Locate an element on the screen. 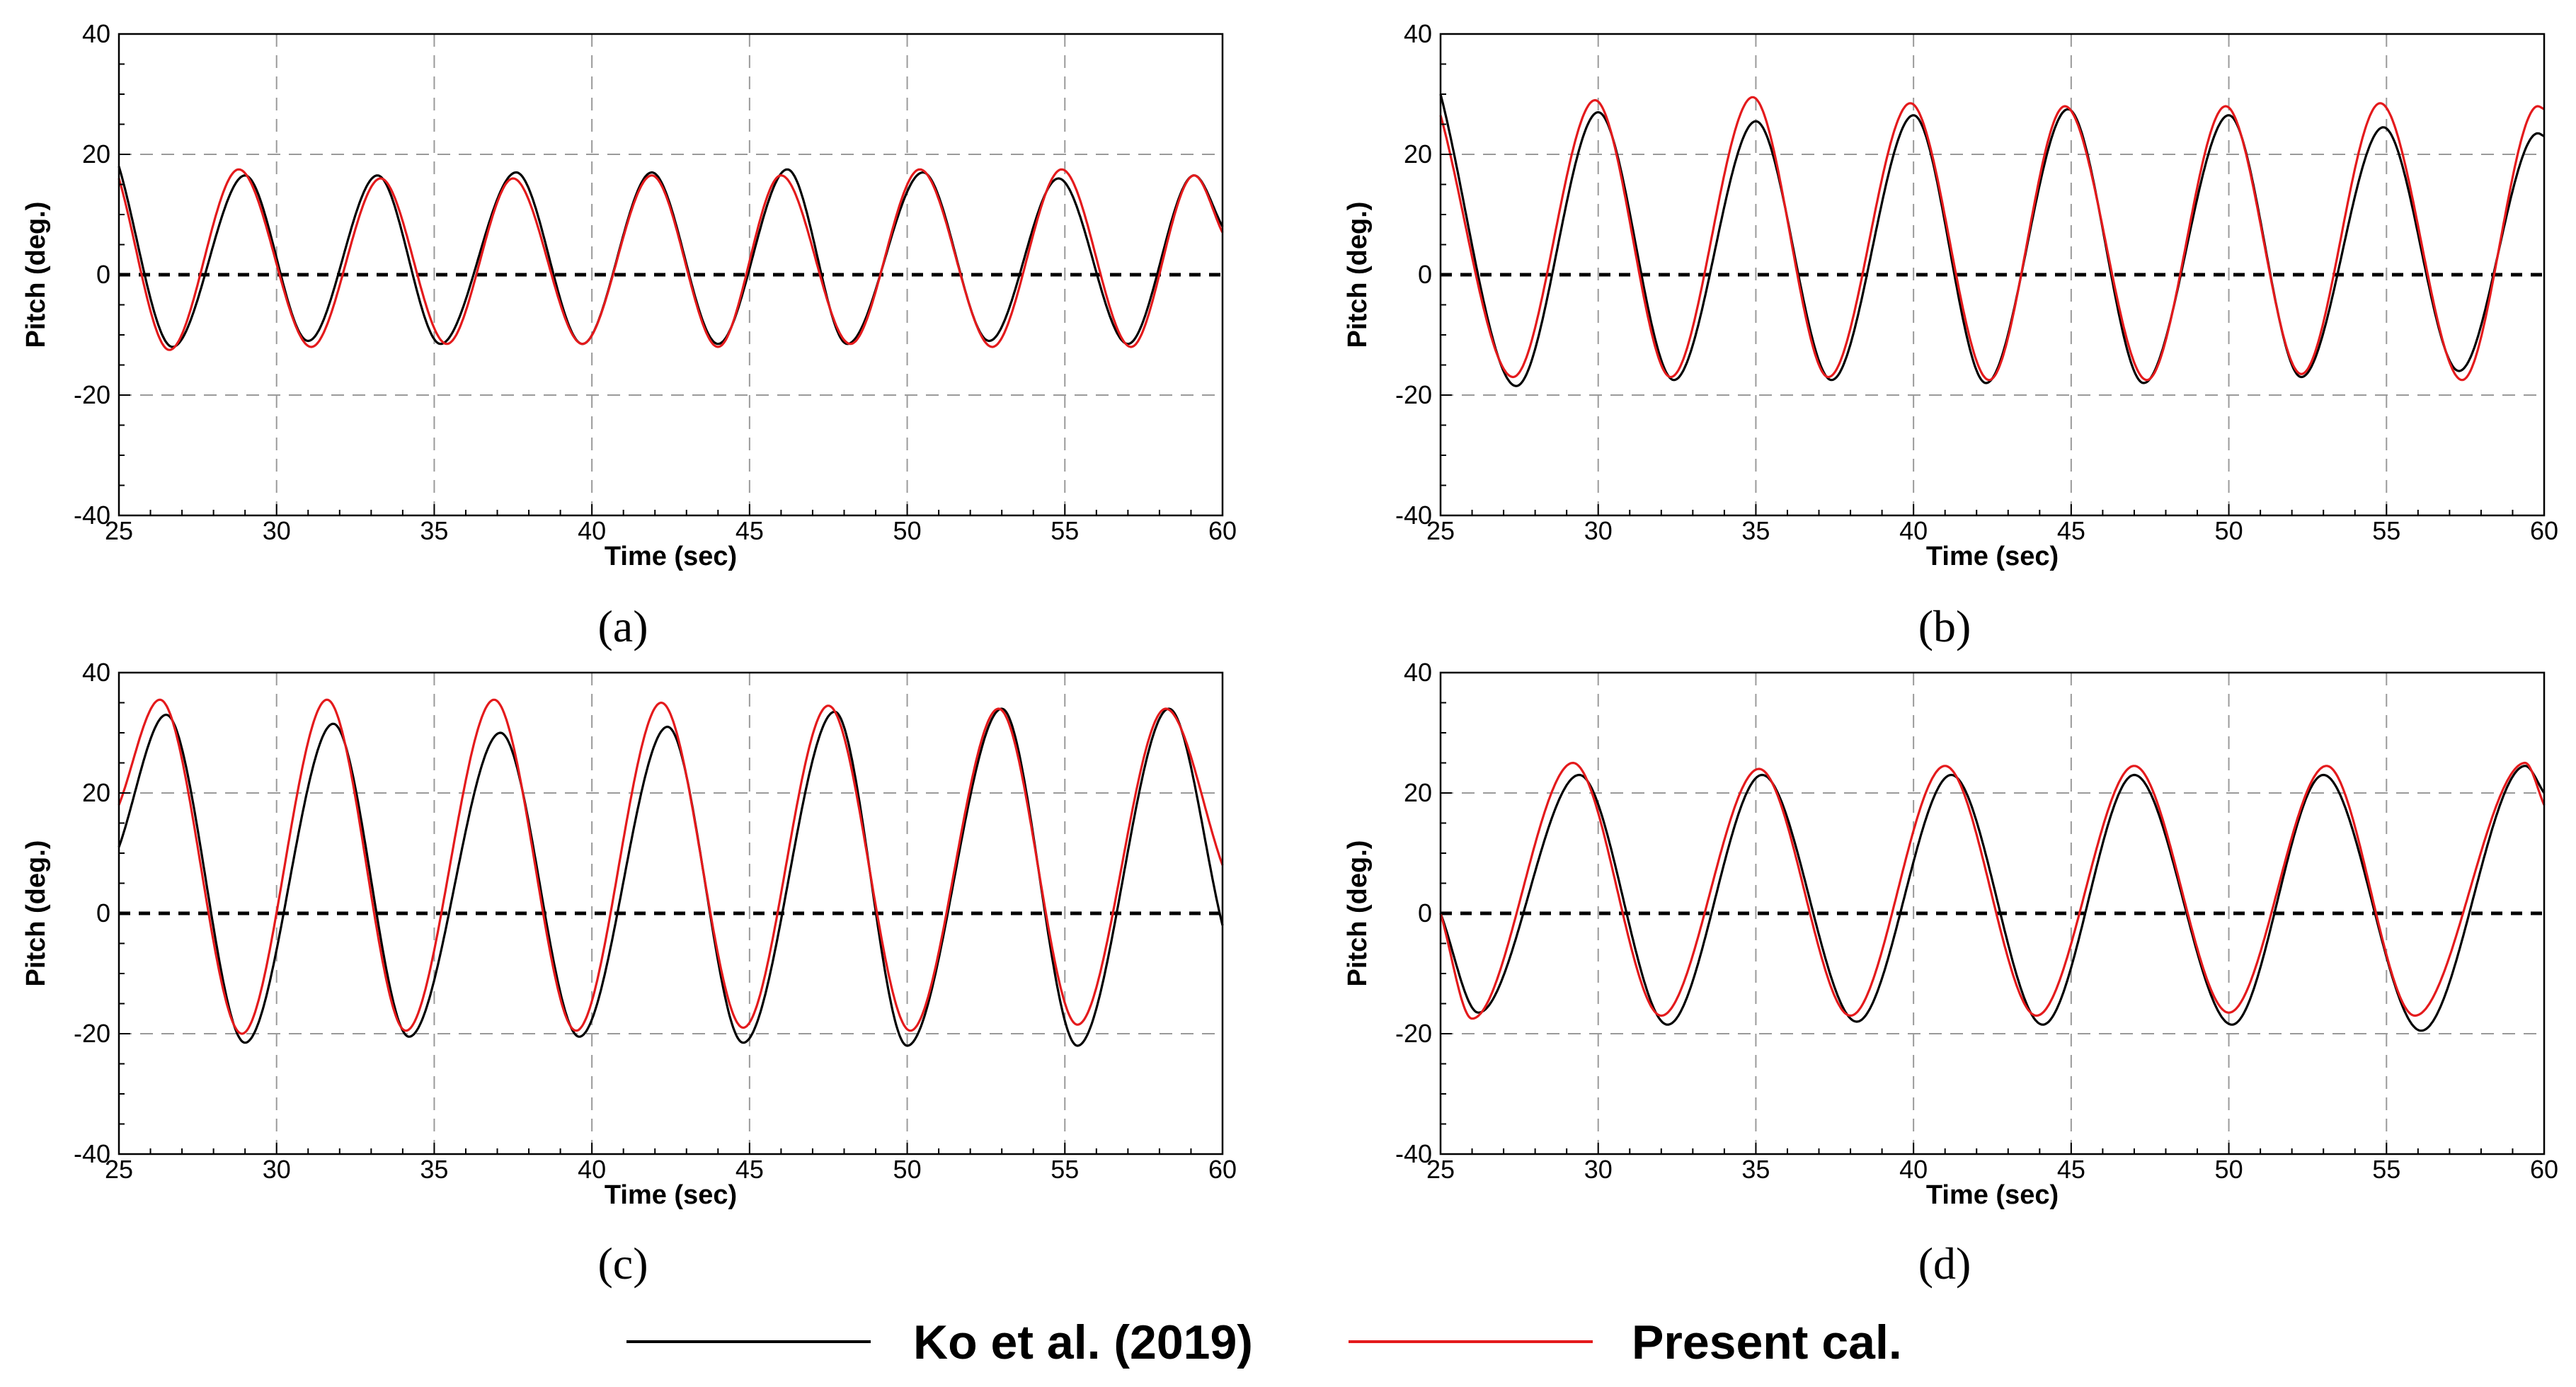 Image resolution: width=2576 pixels, height=1387 pixels. legend-label-present: Present cal. is located at coordinates (1767, 1342).